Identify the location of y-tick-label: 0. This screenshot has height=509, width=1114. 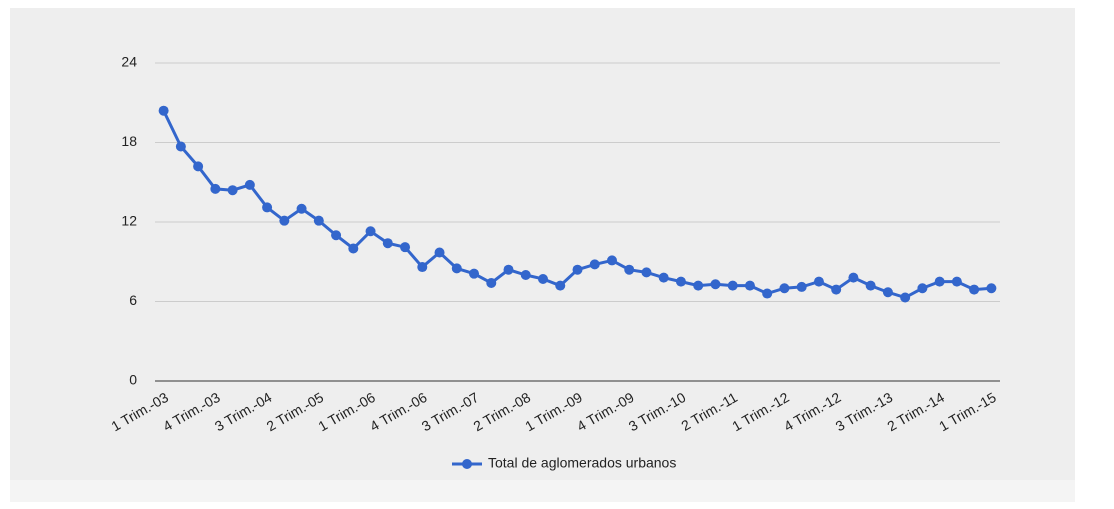
(133, 380).